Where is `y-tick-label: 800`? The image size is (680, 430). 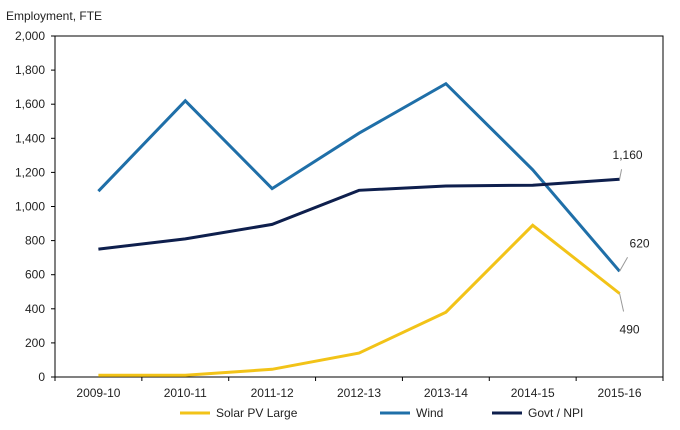 y-tick-label: 800 is located at coordinates (35, 241).